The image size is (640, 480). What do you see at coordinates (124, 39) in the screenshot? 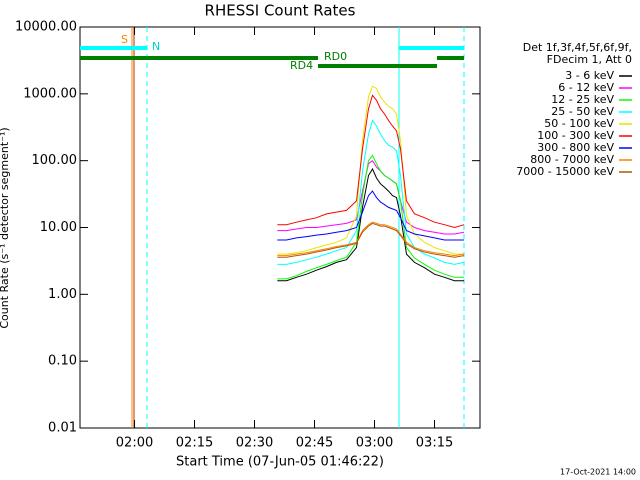
I see `annotation-label: S` at bounding box center [124, 39].